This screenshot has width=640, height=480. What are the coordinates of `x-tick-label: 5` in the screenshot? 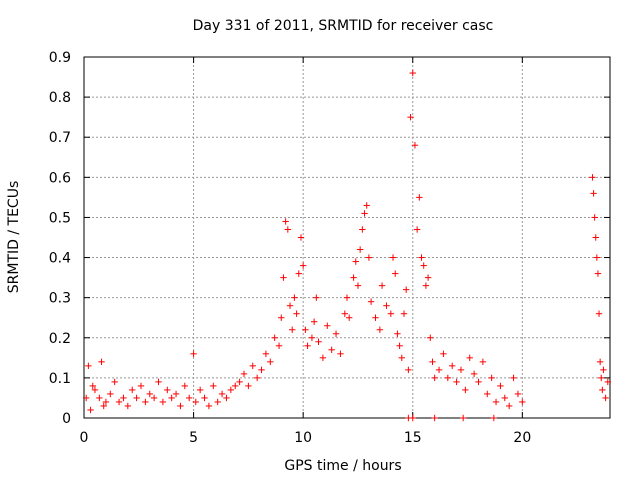 It's located at (193, 438).